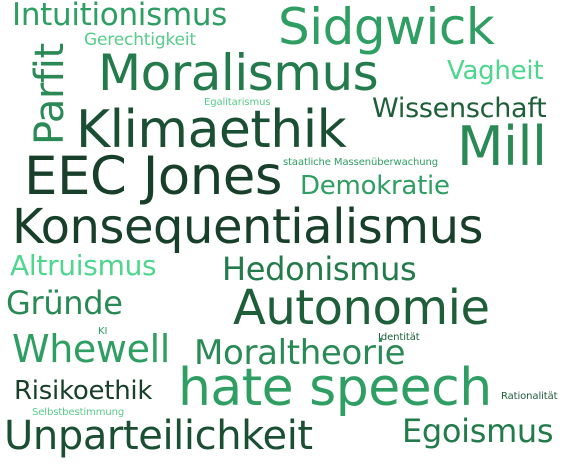 The width and height of the screenshot is (570, 465). What do you see at coordinates (140, 40) in the screenshot?
I see `word-gerechtigkeit: Gerechtigkeit` at bounding box center [140, 40].